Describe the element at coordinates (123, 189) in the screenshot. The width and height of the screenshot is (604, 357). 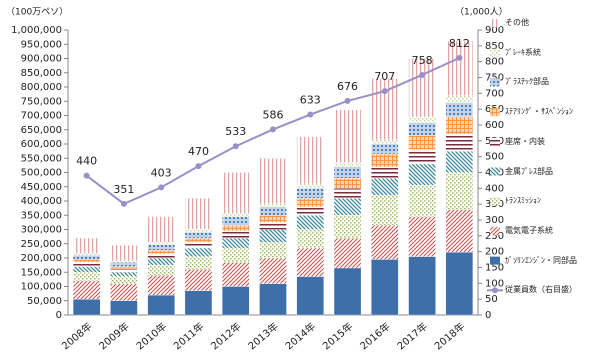
I see `data-label: 351` at that location.